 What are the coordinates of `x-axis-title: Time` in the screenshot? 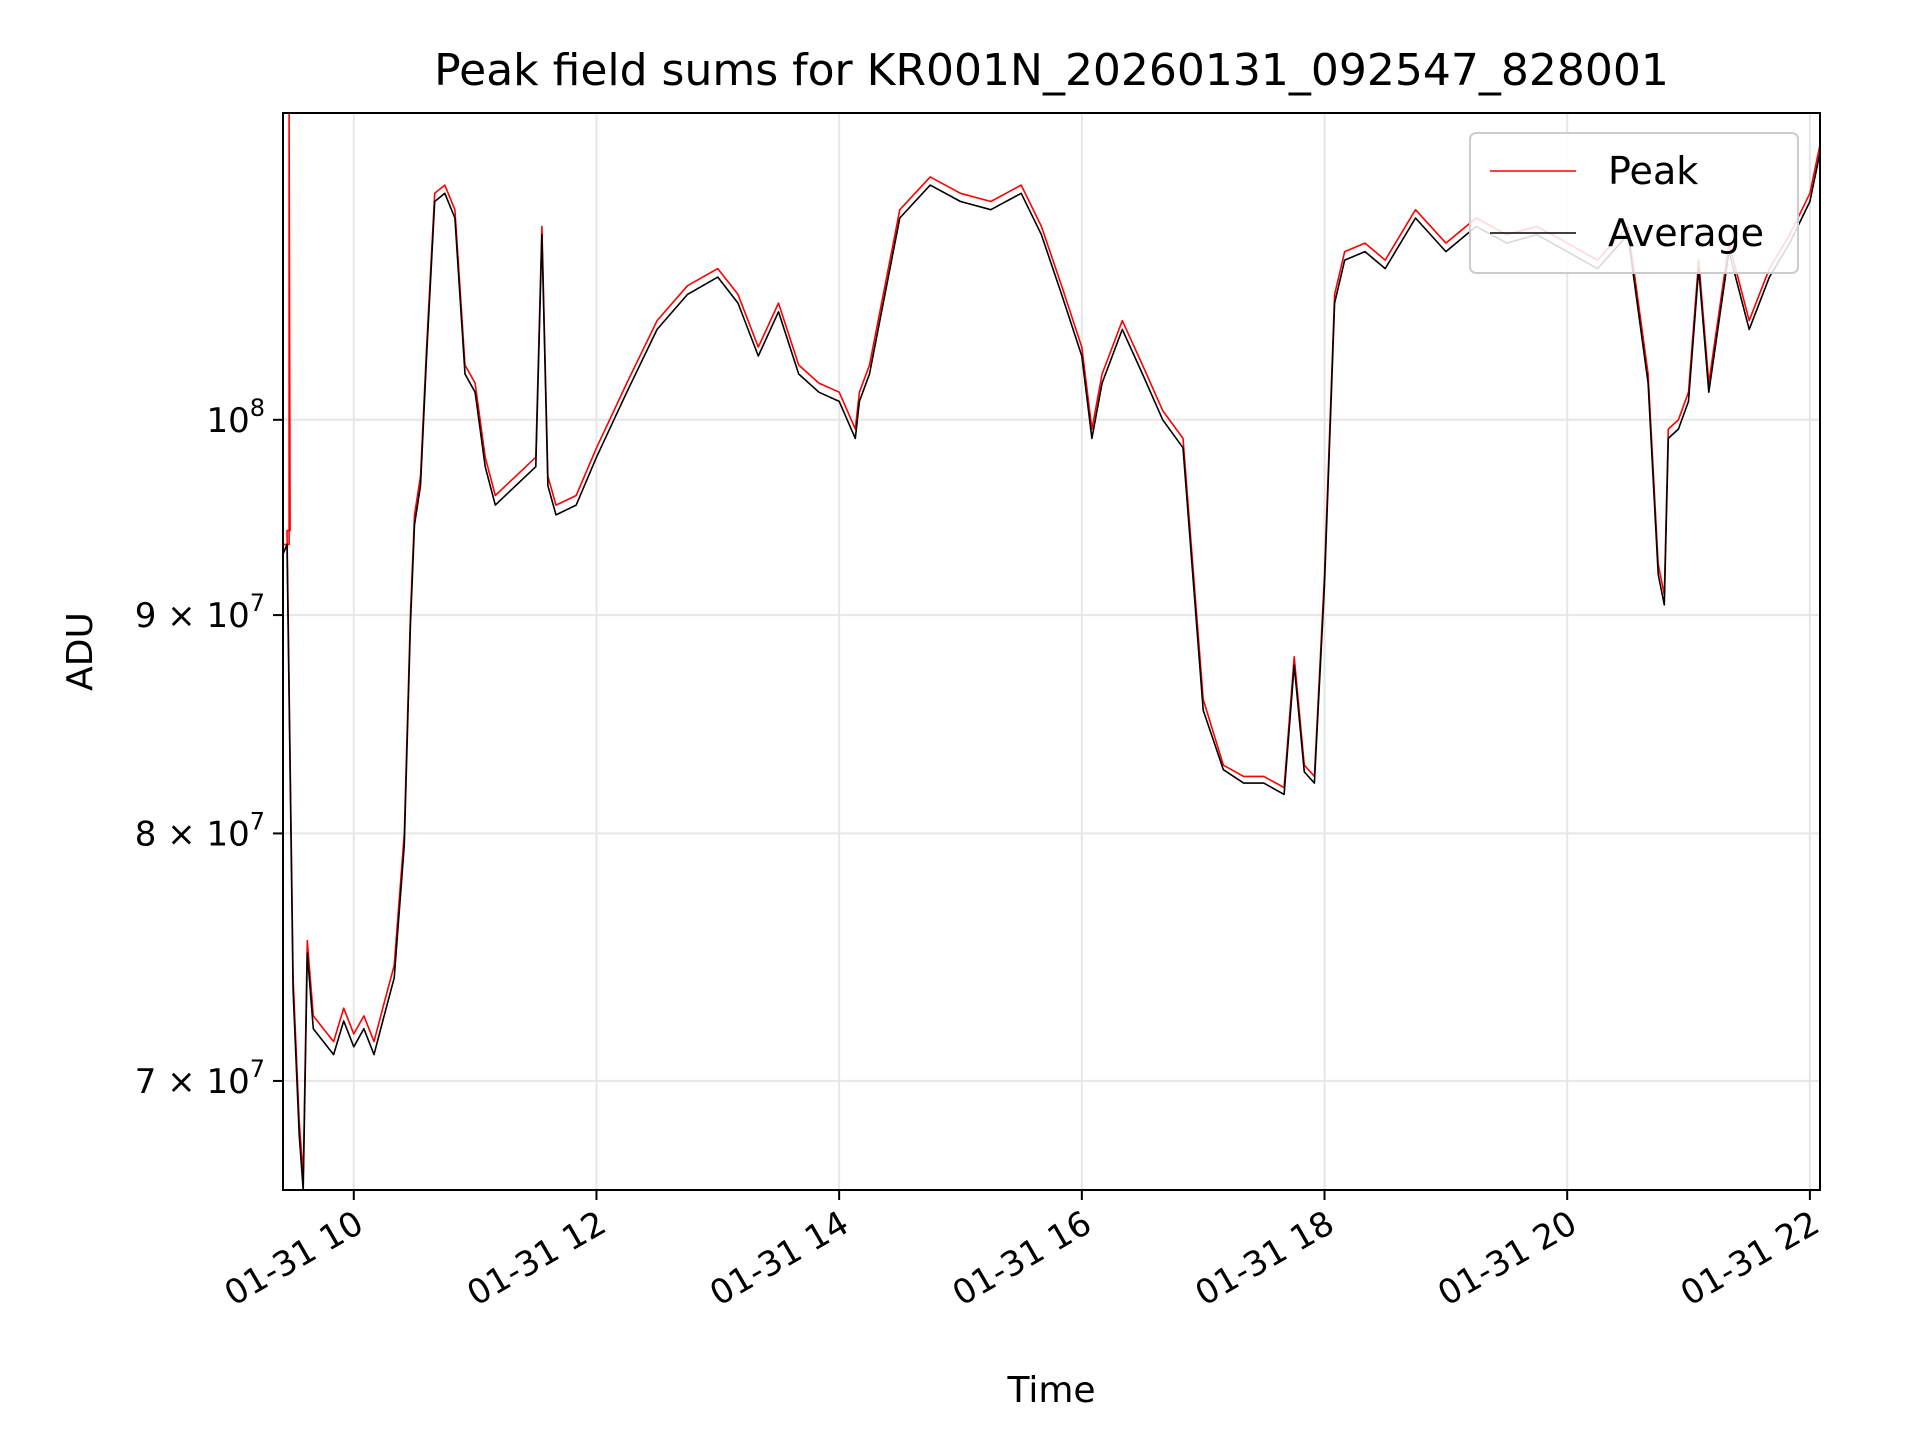 It's located at (1050, 1390).